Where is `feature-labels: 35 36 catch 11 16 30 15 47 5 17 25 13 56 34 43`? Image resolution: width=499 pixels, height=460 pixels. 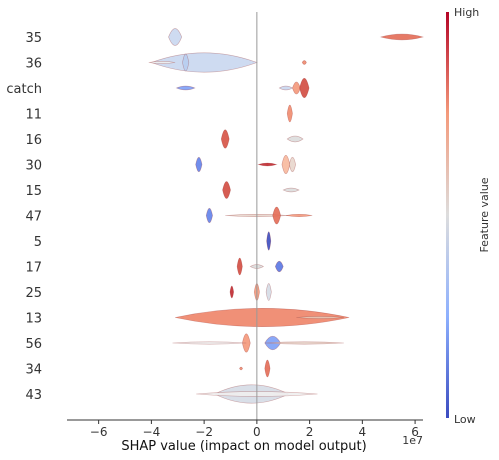 feature-labels: 35 36 catch 11 16 30 15 47 5 17 25 13 56 34 43 is located at coordinates (24, 217).